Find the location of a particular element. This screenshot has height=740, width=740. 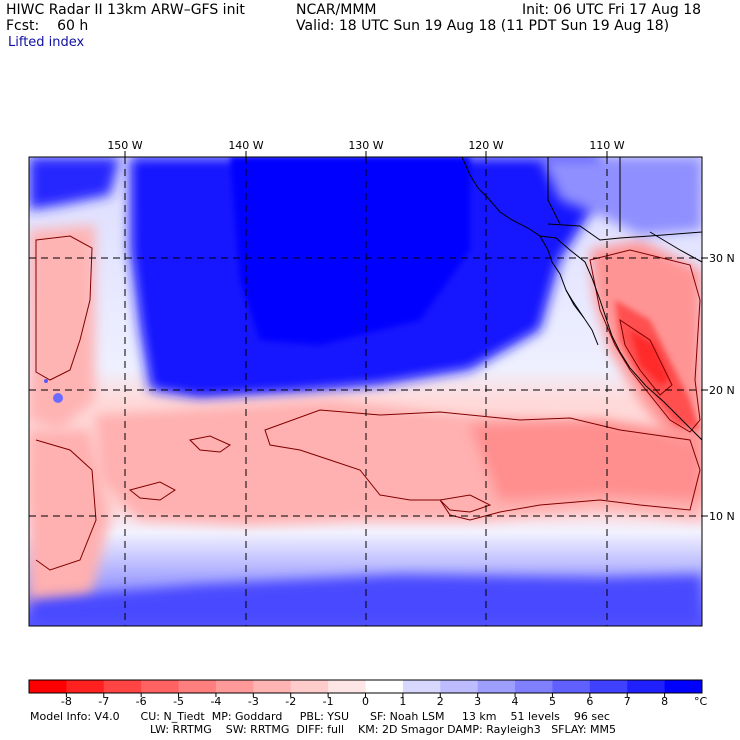

colorbar-tick-label: -7 is located at coordinates (103, 701).